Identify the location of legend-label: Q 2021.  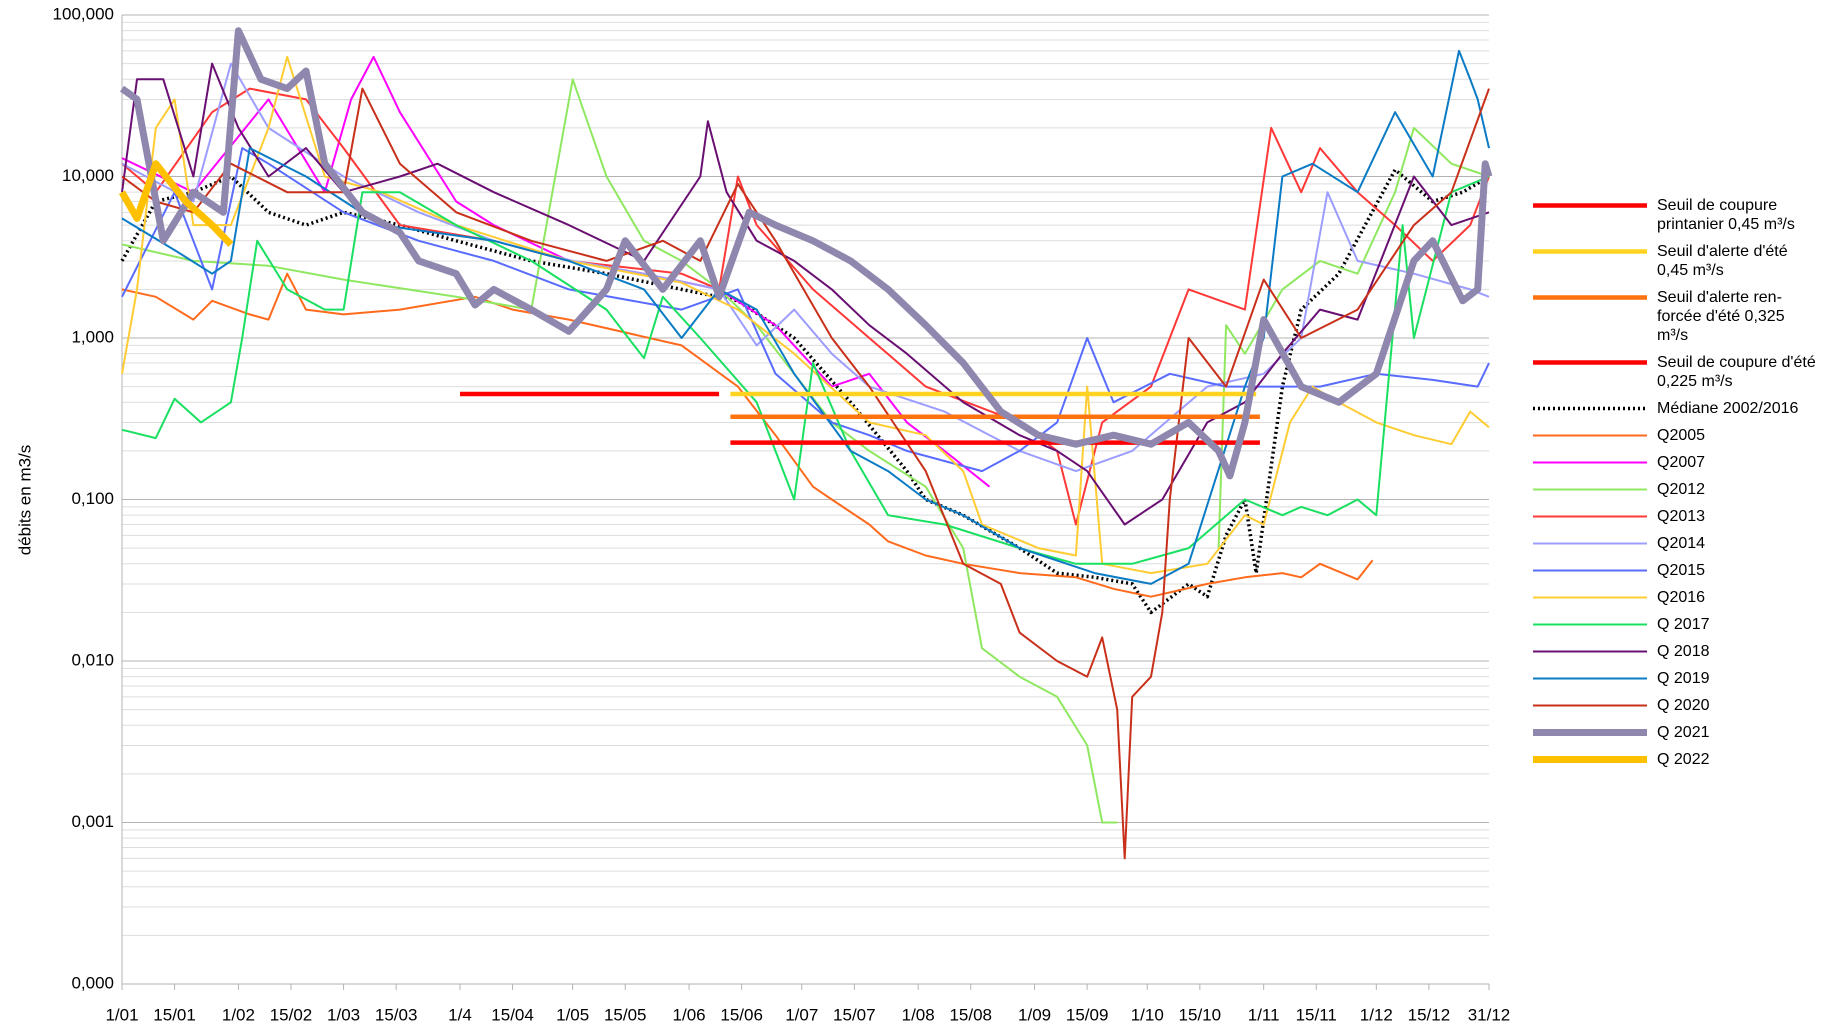
(1683, 732).